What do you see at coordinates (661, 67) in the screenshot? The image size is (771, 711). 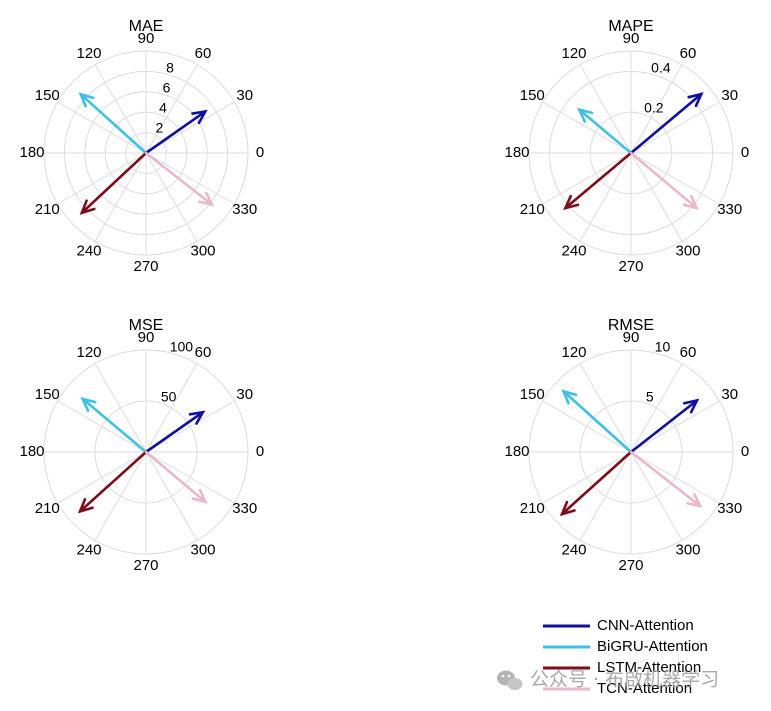 I see `radial-tick-label: 0.4` at bounding box center [661, 67].